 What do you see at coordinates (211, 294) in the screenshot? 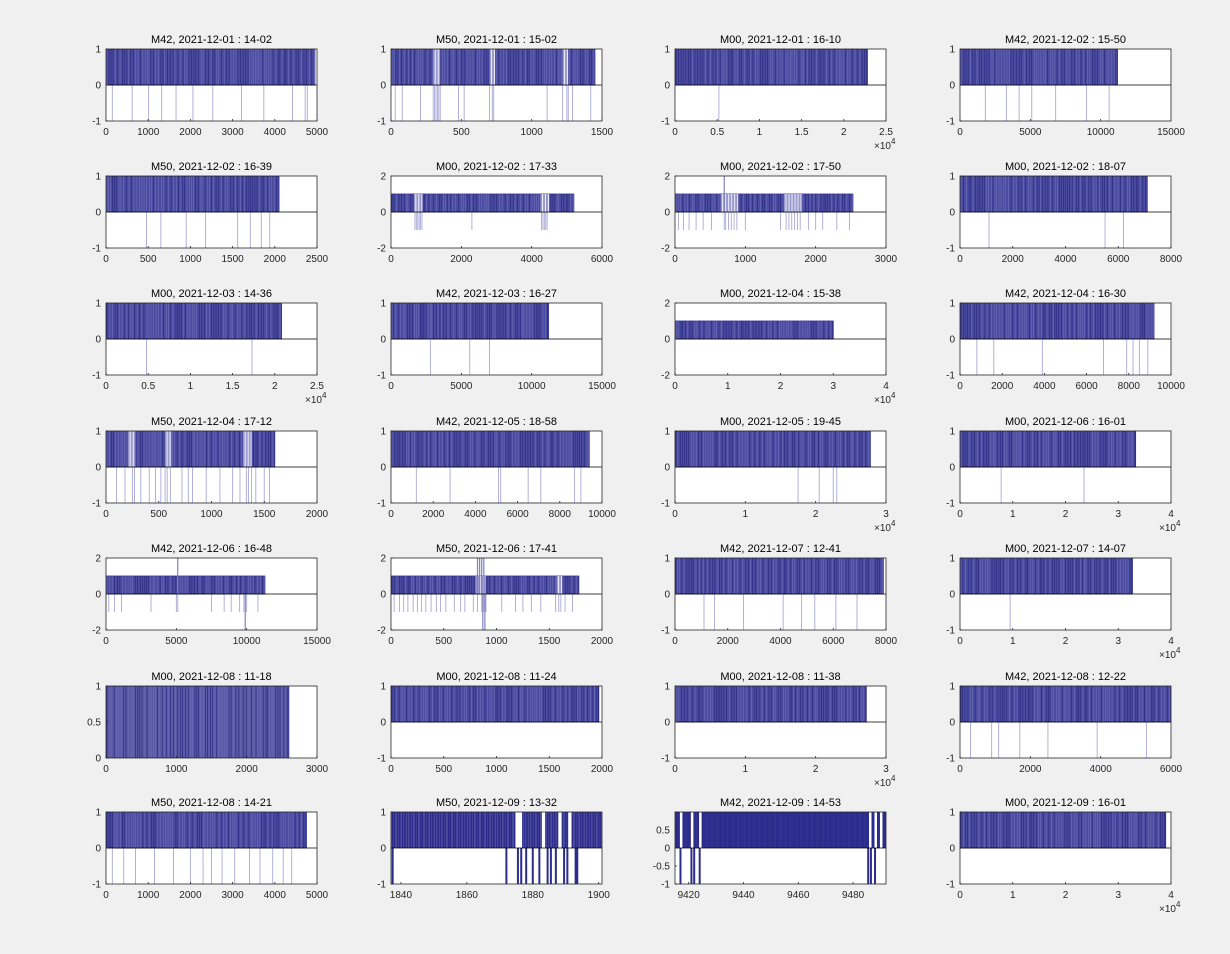
I see `subplot-title: M00, 2021-12-03 : 14-36` at bounding box center [211, 294].